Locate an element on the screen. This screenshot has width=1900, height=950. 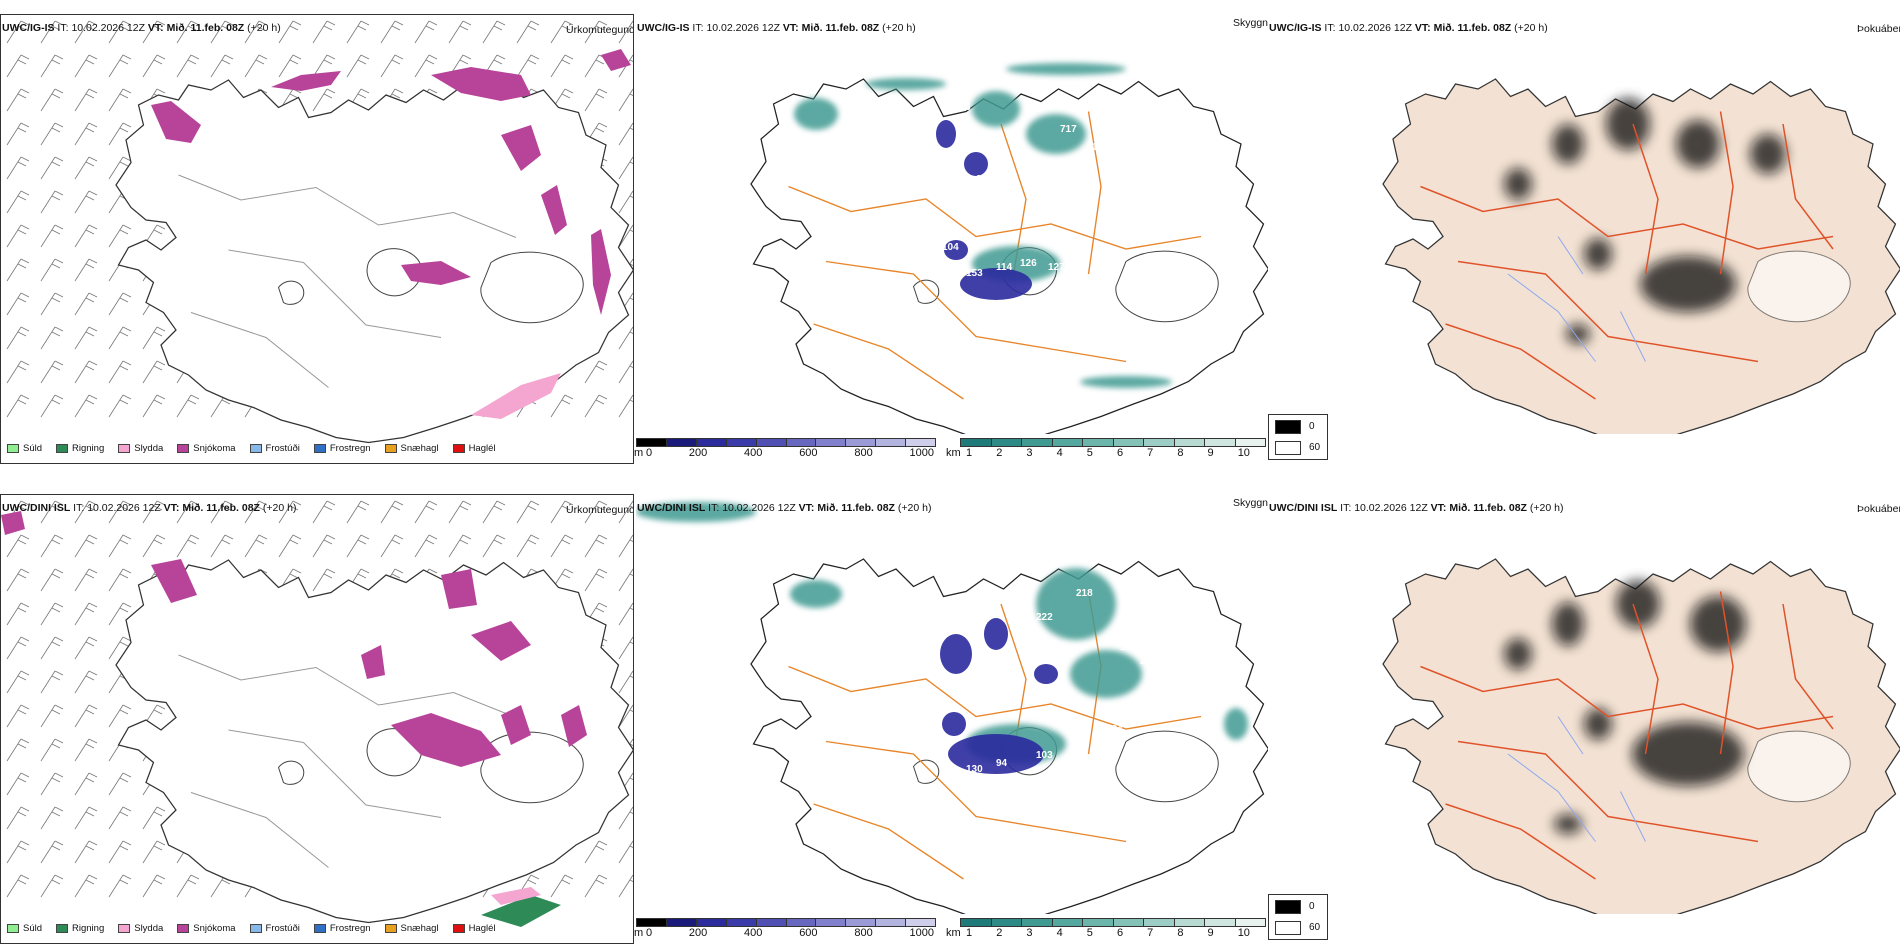
visibility-value: 142 is located at coordinates (984, 661).